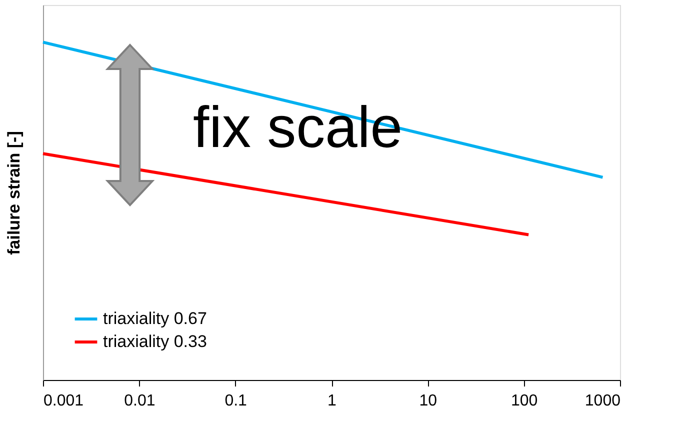 This screenshot has height=427, width=697. What do you see at coordinates (155, 341) in the screenshot?
I see `legend-label: triaxiality 0.33` at bounding box center [155, 341].